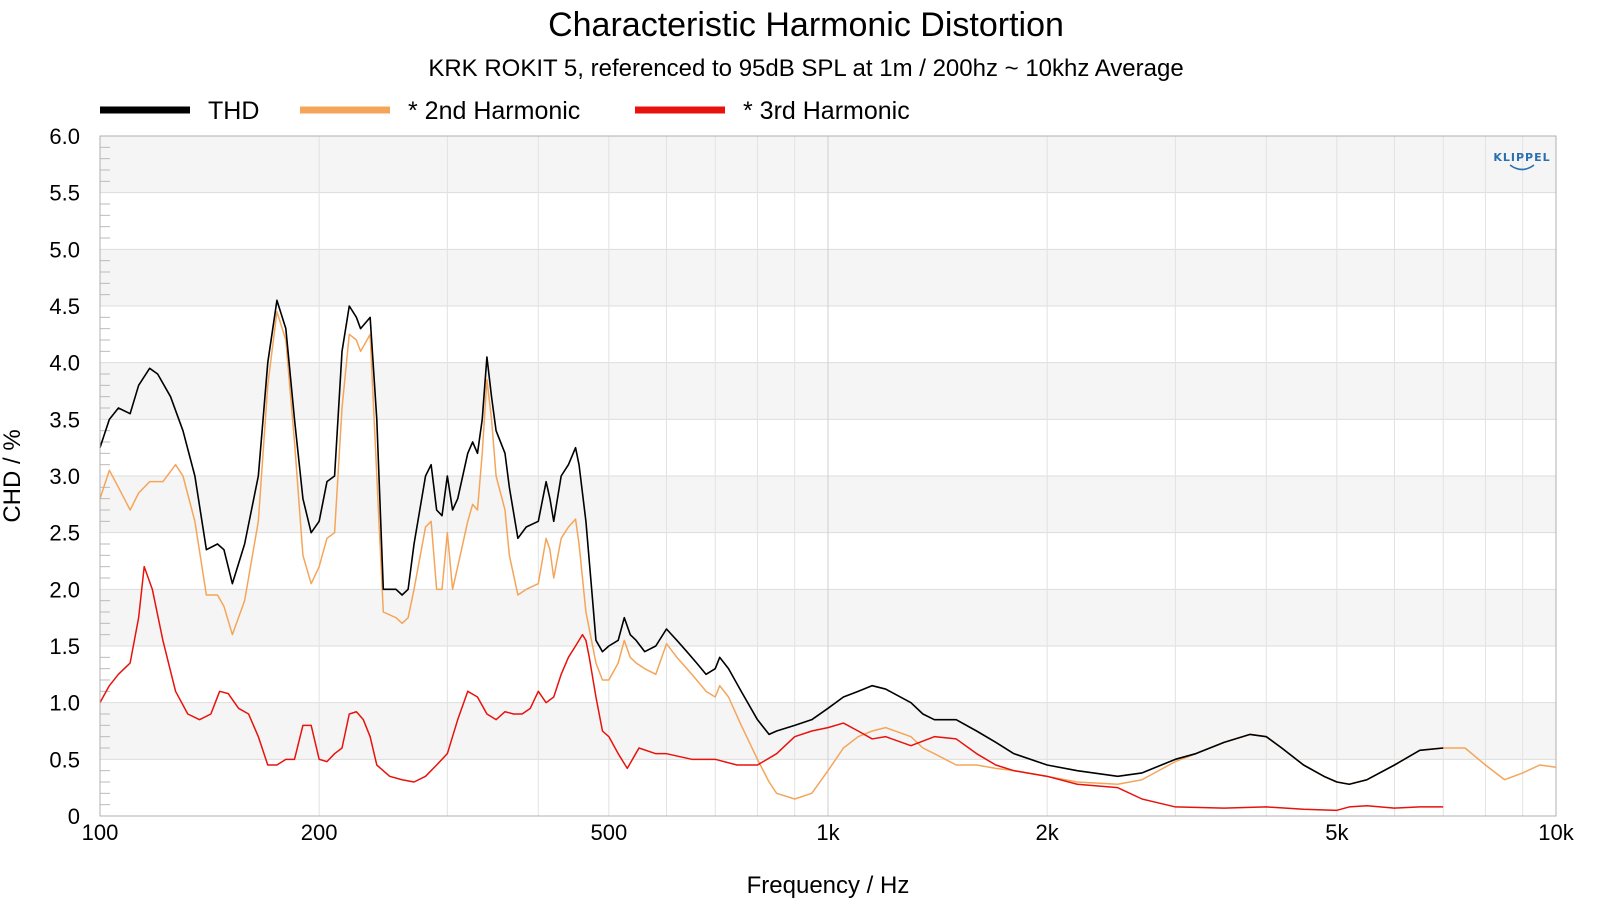 The width and height of the screenshot is (1600, 900). What do you see at coordinates (74, 816) in the screenshot?
I see `y-tick-label: 0` at bounding box center [74, 816].